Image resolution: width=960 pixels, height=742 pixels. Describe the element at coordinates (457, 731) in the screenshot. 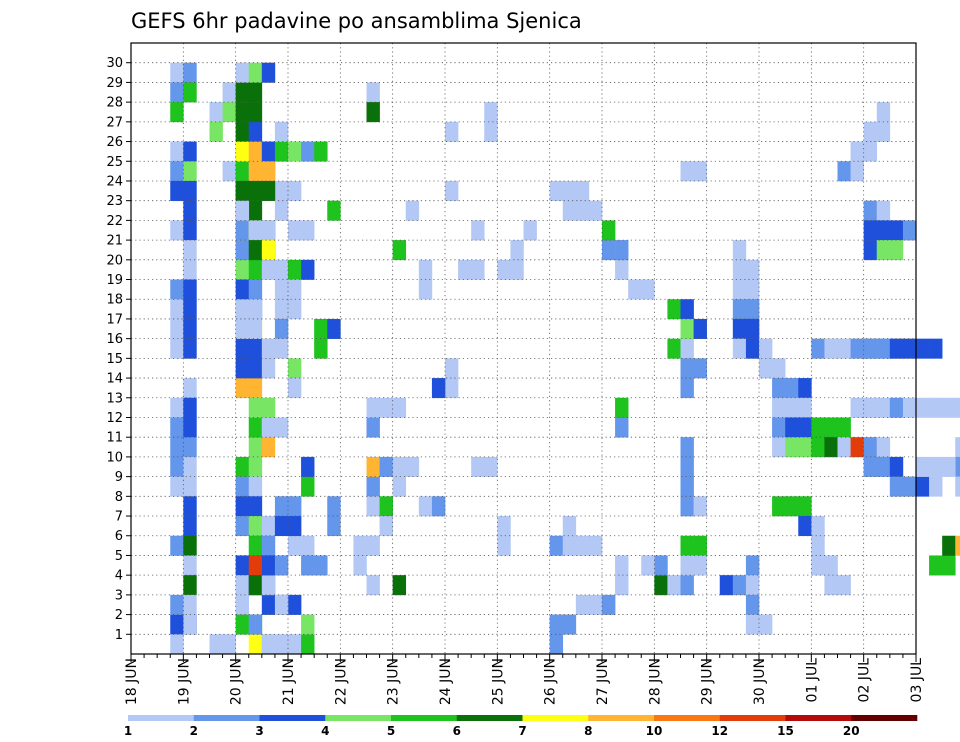

I see `colorbar-tick-label: 6` at that location.